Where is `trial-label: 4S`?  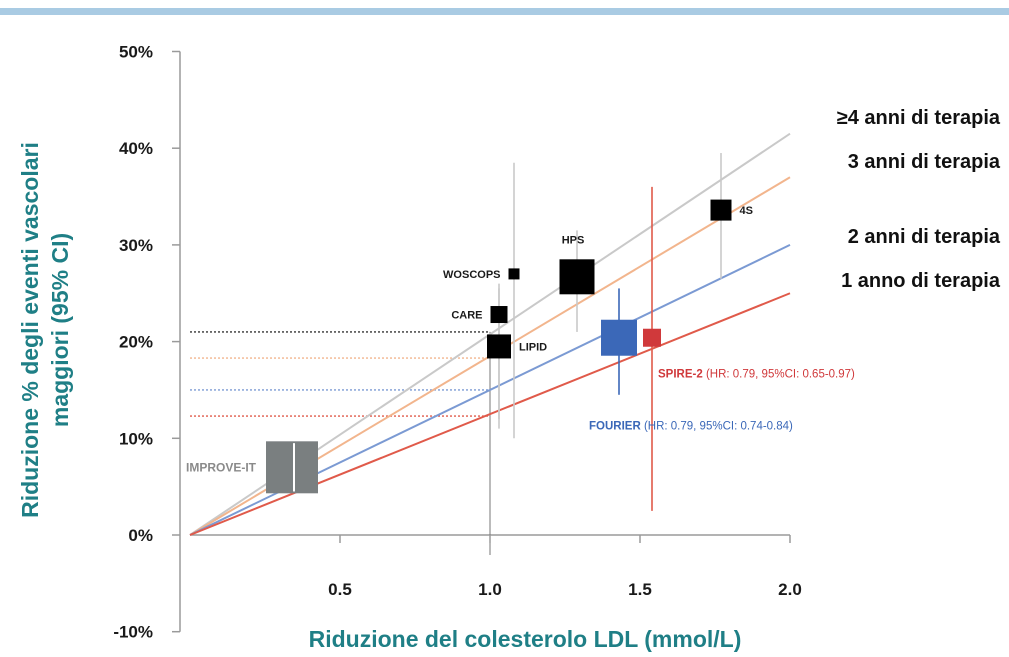 trial-label: 4S is located at coordinates (746, 211).